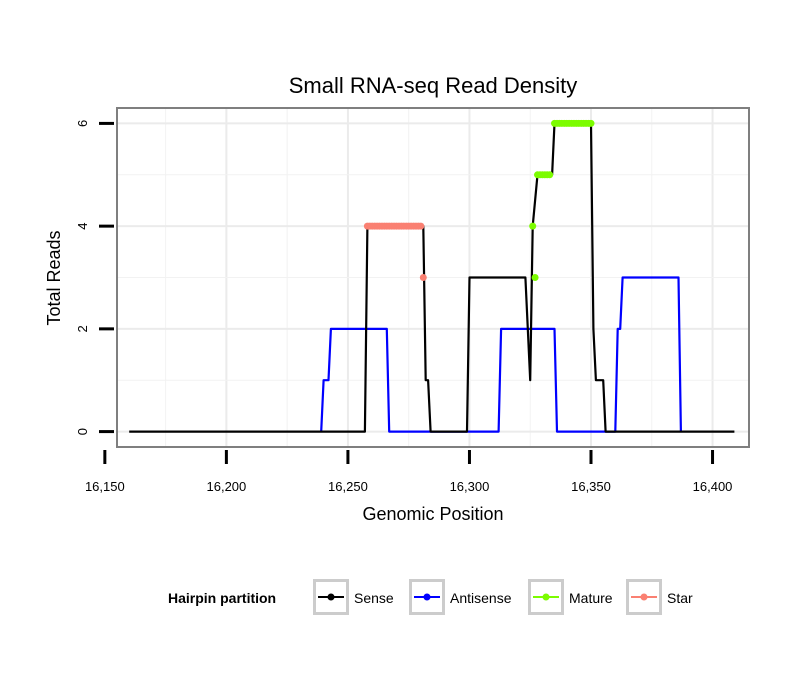 The width and height of the screenshot is (810, 690). What do you see at coordinates (433, 85) in the screenshot?
I see `chart-title: Small RNA-seq Read Density` at bounding box center [433, 85].